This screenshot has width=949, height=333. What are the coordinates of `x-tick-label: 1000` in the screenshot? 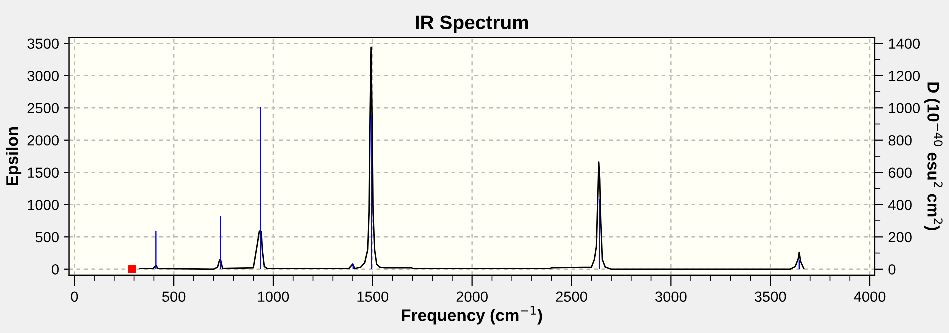 It's located at (274, 297).